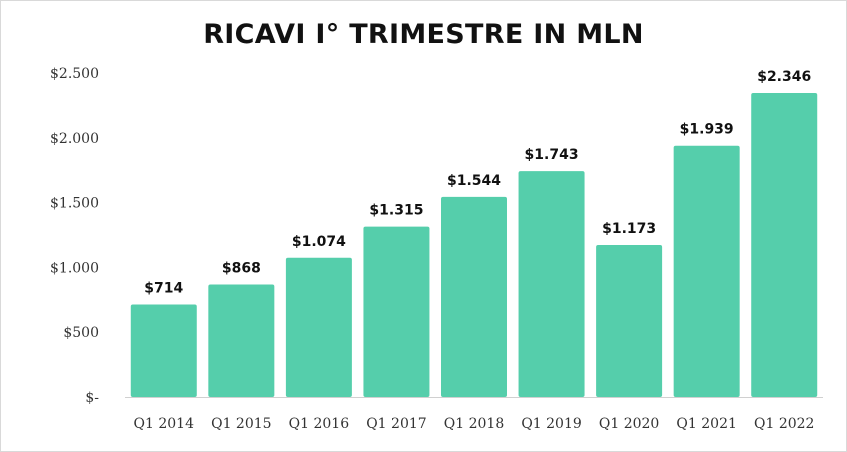 The width and height of the screenshot is (847, 452). What do you see at coordinates (74, 236) in the screenshot?
I see `y-axis: $- $500 $1.000 $1.500 $2.000 $2.500` at bounding box center [74, 236].